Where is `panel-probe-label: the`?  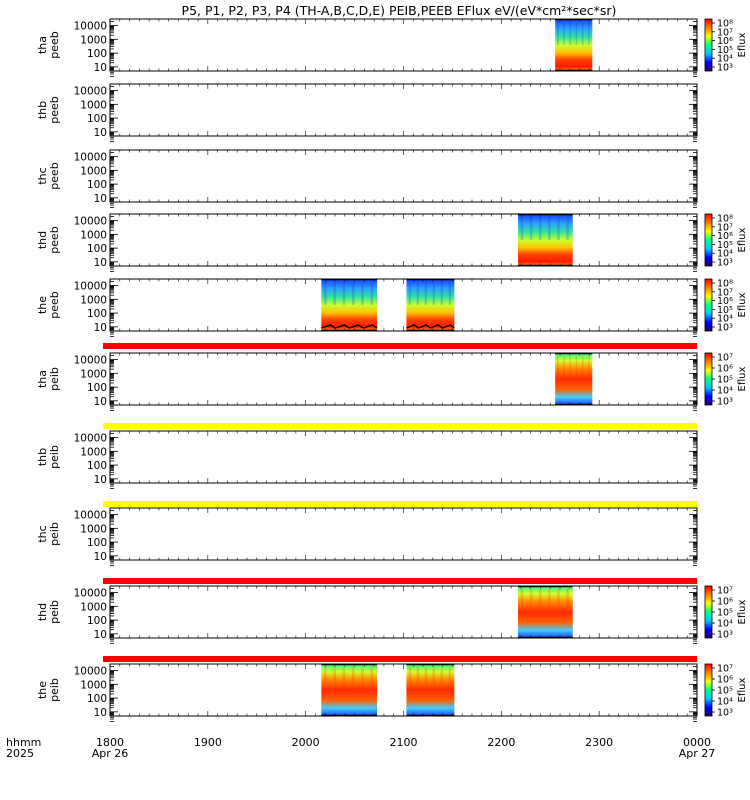
panel-probe-label: the is located at coordinates (42, 690).